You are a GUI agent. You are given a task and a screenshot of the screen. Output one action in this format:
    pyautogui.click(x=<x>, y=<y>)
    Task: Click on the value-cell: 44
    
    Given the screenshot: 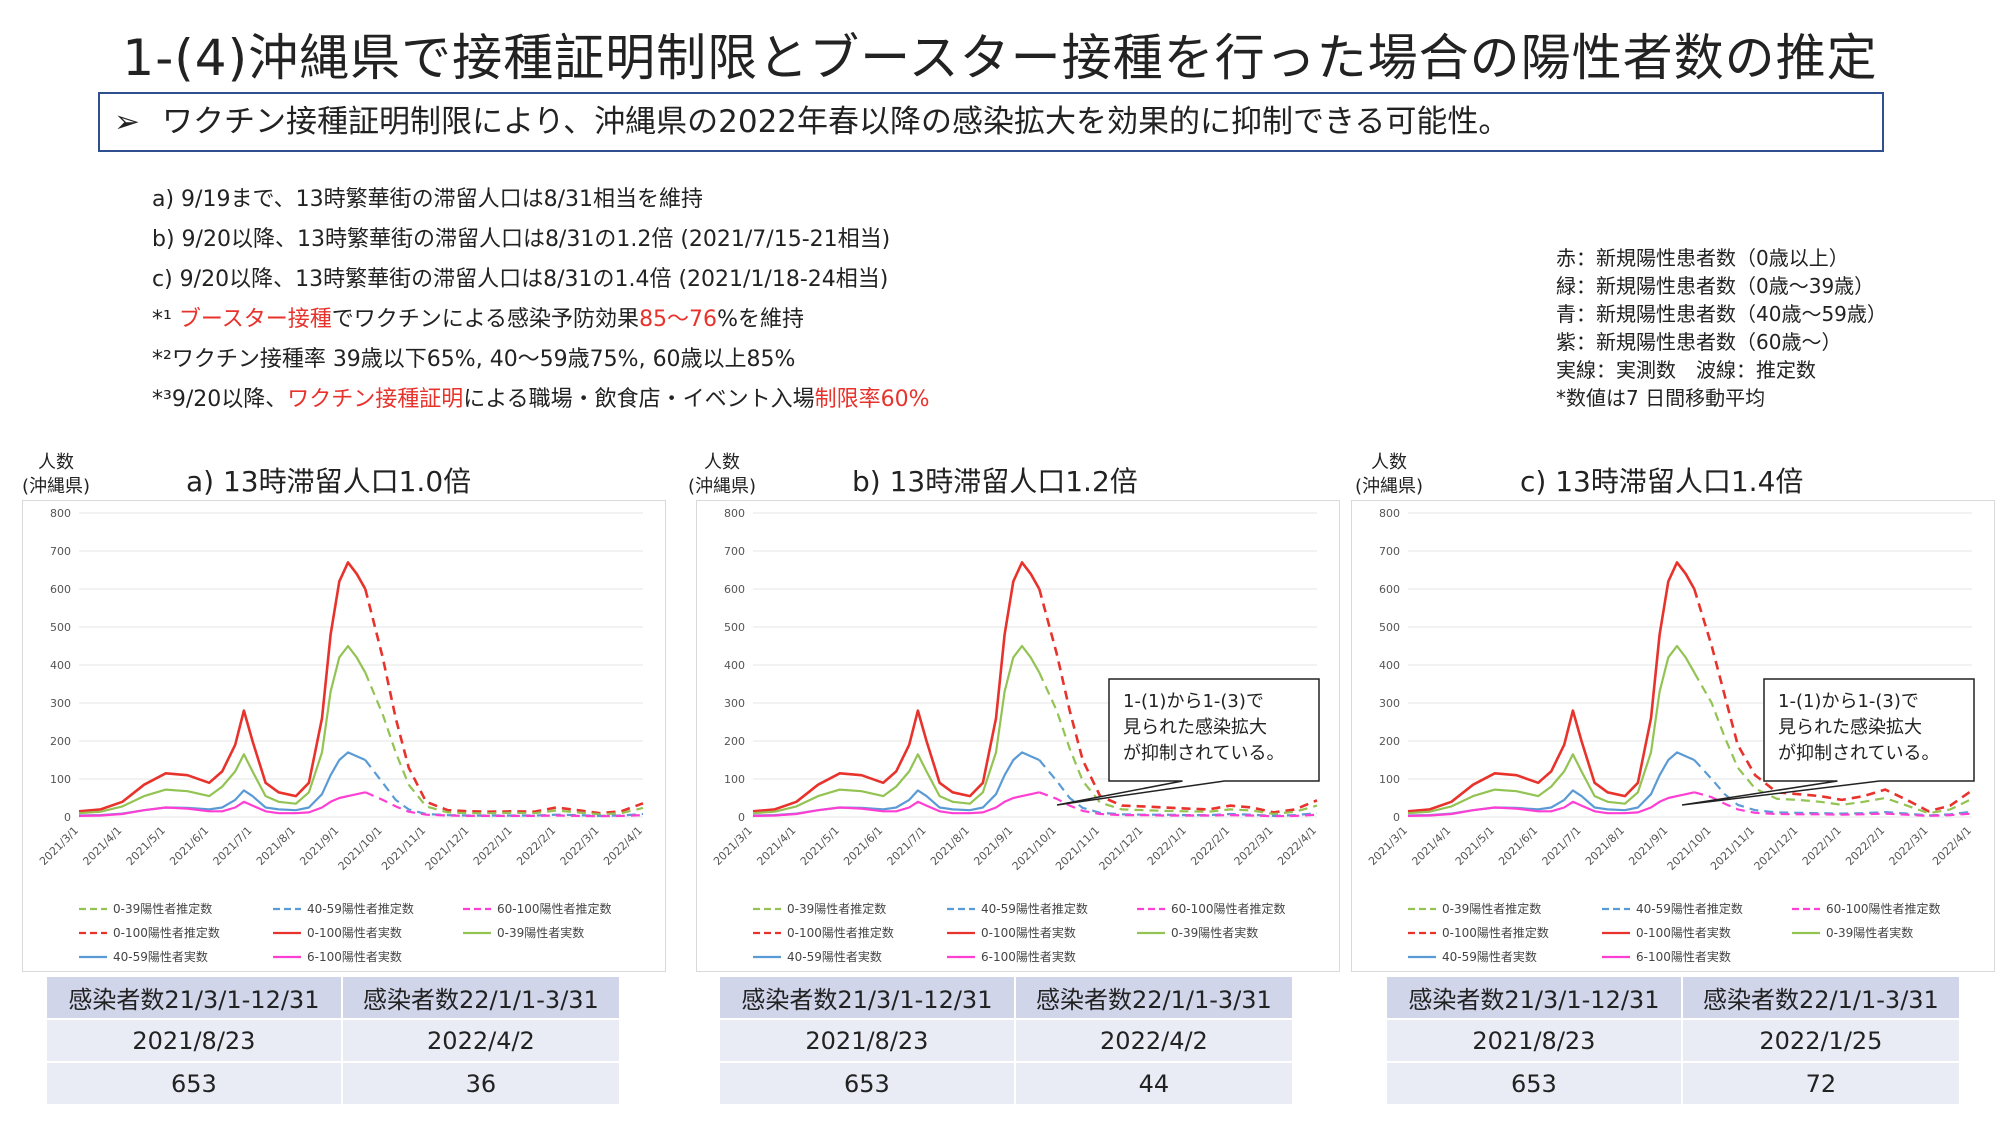 What is the action you would take?
    pyautogui.click(x=1153, y=1083)
    